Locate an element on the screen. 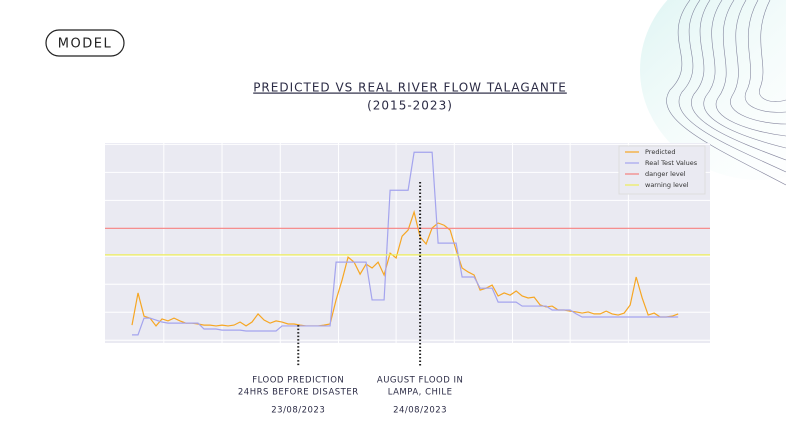  annotation-text: AUGUST FLOOD IN is located at coordinates (420, 381).